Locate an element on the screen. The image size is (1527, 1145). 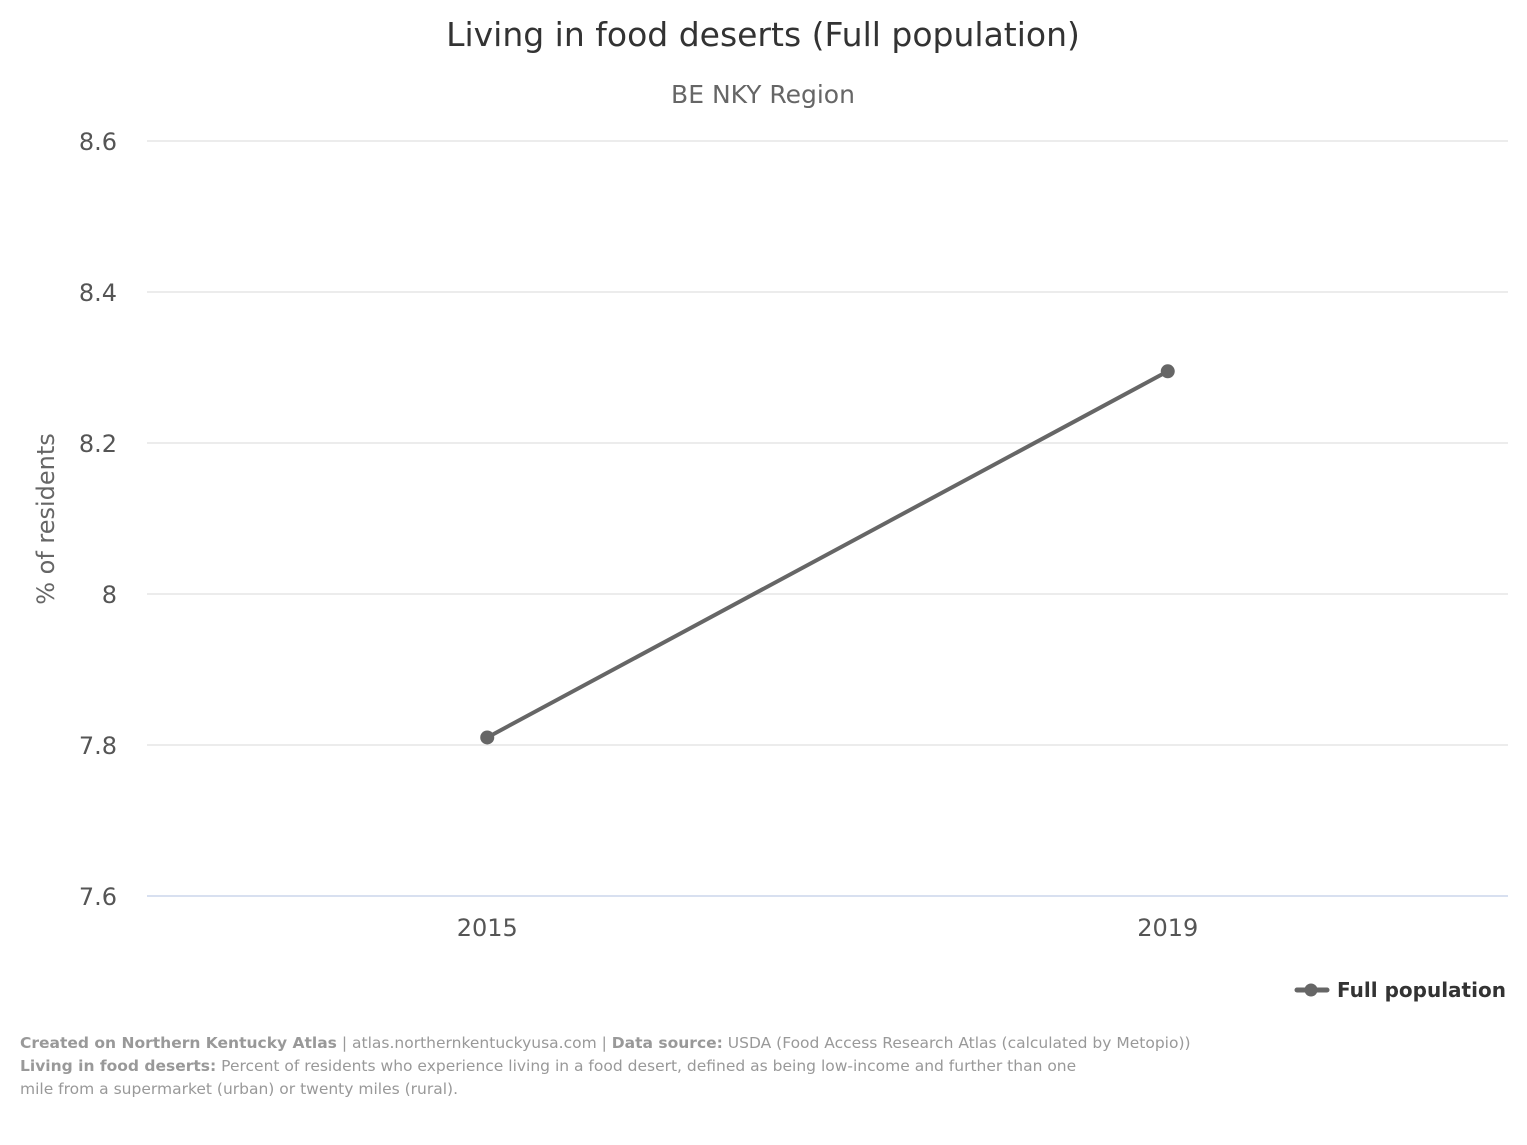
created-on-label: Created on Northern Kentucky Atlas is located at coordinates (178, 1043).